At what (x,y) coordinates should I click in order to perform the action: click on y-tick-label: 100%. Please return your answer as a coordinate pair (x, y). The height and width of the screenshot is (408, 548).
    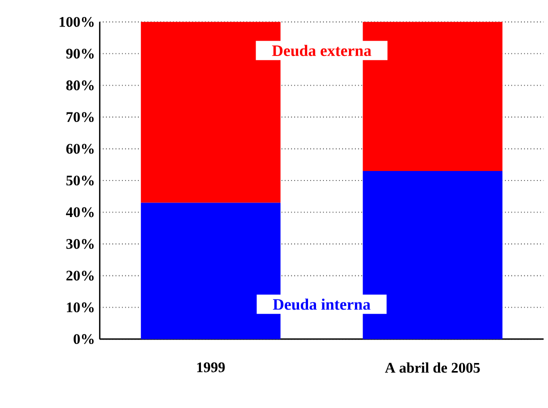
    Looking at the image, I should click on (77, 22).